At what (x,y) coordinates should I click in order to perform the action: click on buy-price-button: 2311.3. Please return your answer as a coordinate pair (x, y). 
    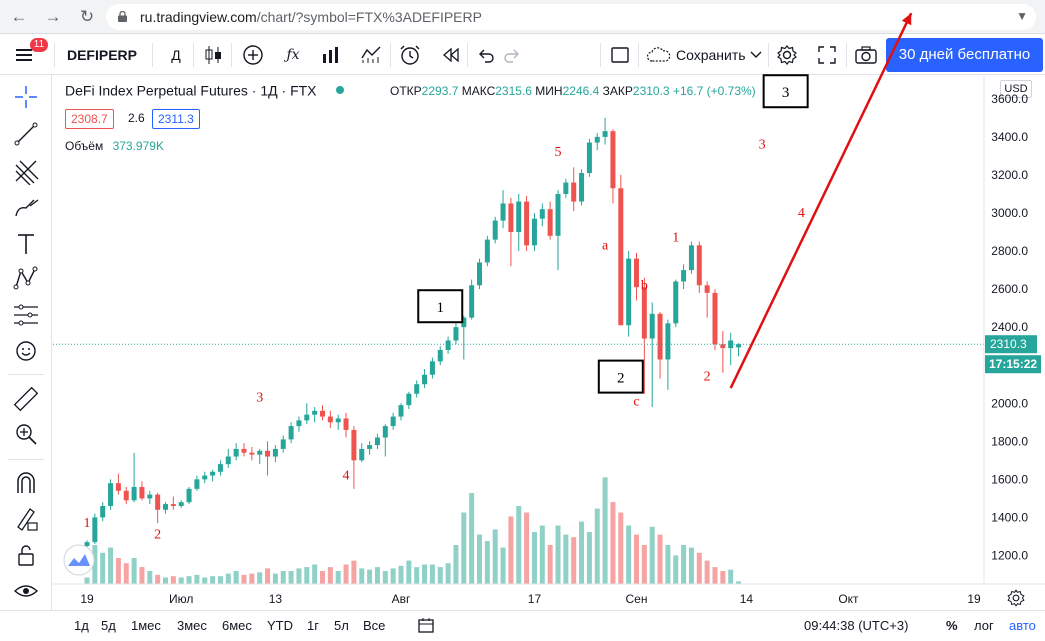
    Looking at the image, I should click on (176, 119).